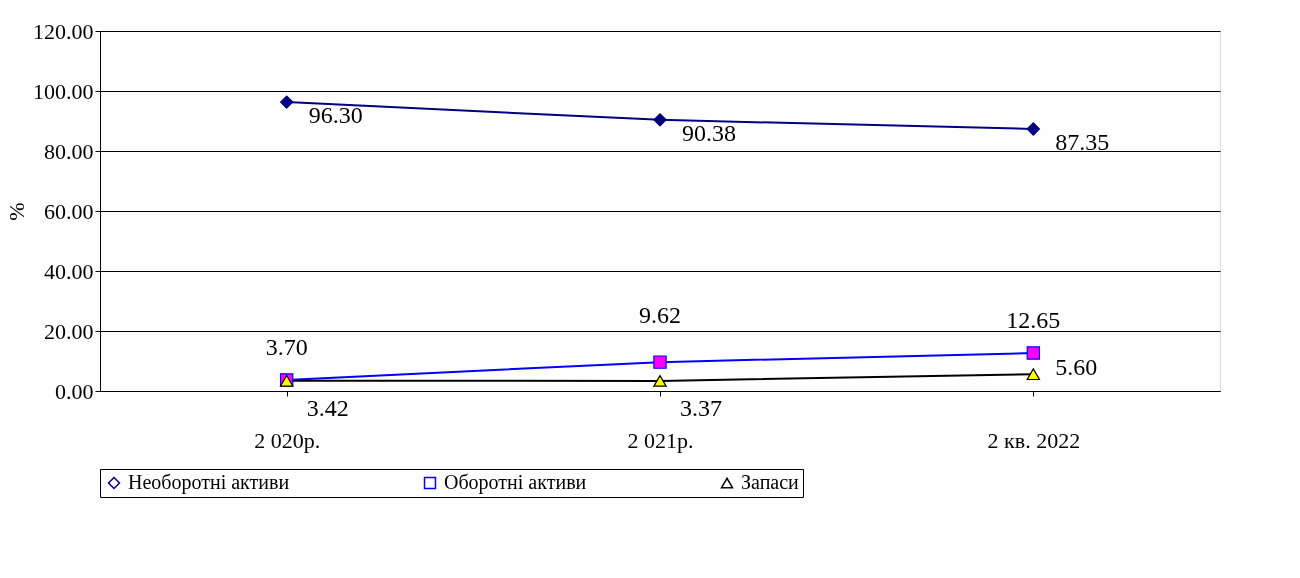  I want to click on x-tick-label: 2 021р., so click(660, 440).